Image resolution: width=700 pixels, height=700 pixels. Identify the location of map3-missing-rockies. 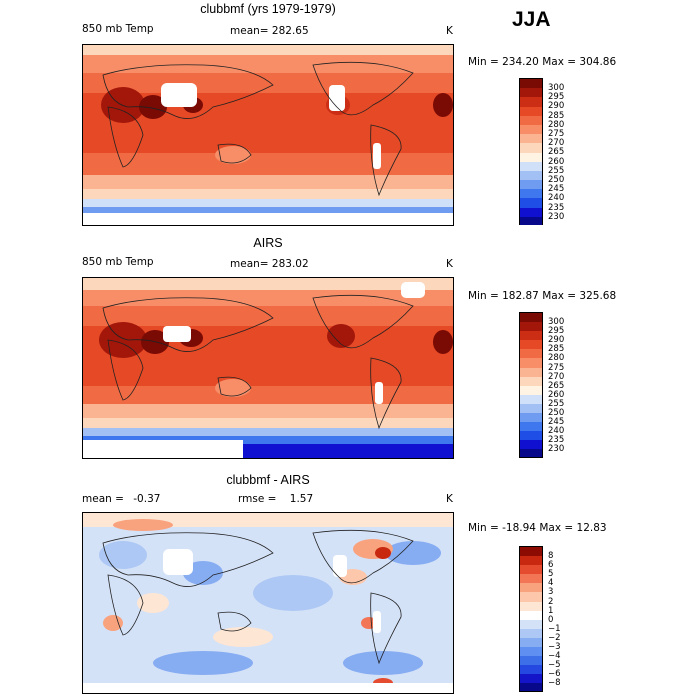
(340, 566).